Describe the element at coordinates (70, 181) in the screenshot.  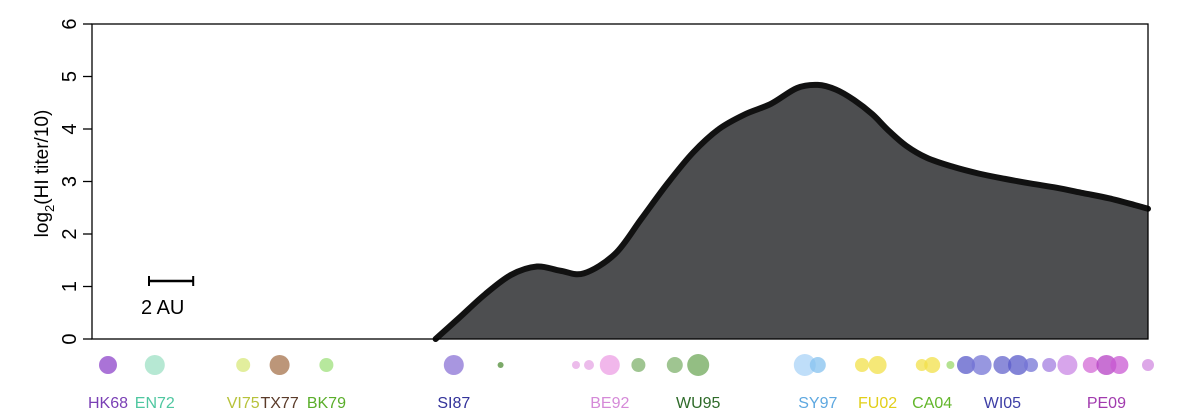
I see `y-tick-label-3: 3` at that location.